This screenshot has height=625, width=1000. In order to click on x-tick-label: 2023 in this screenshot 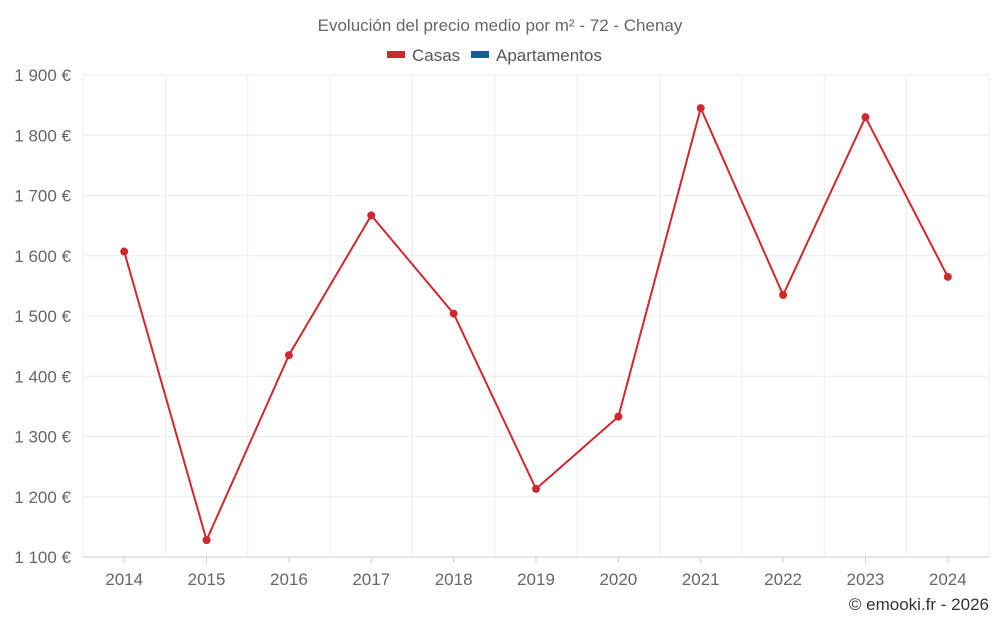, I will do `click(866, 579)`.